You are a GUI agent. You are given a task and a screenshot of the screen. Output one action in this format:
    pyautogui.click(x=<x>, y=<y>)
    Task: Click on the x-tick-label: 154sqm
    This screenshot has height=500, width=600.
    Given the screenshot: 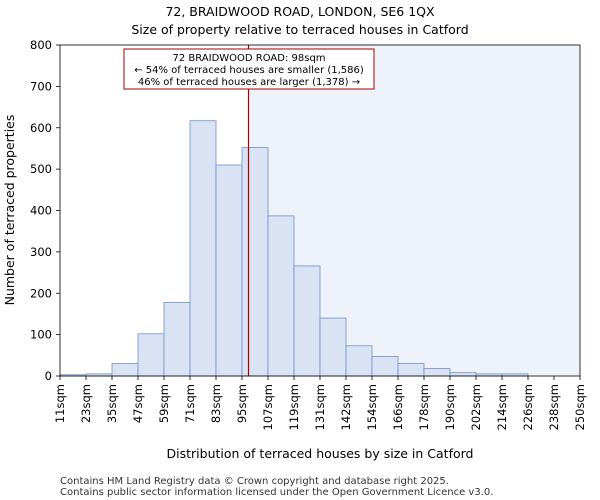 What is the action you would take?
    pyautogui.click(x=372, y=407)
    